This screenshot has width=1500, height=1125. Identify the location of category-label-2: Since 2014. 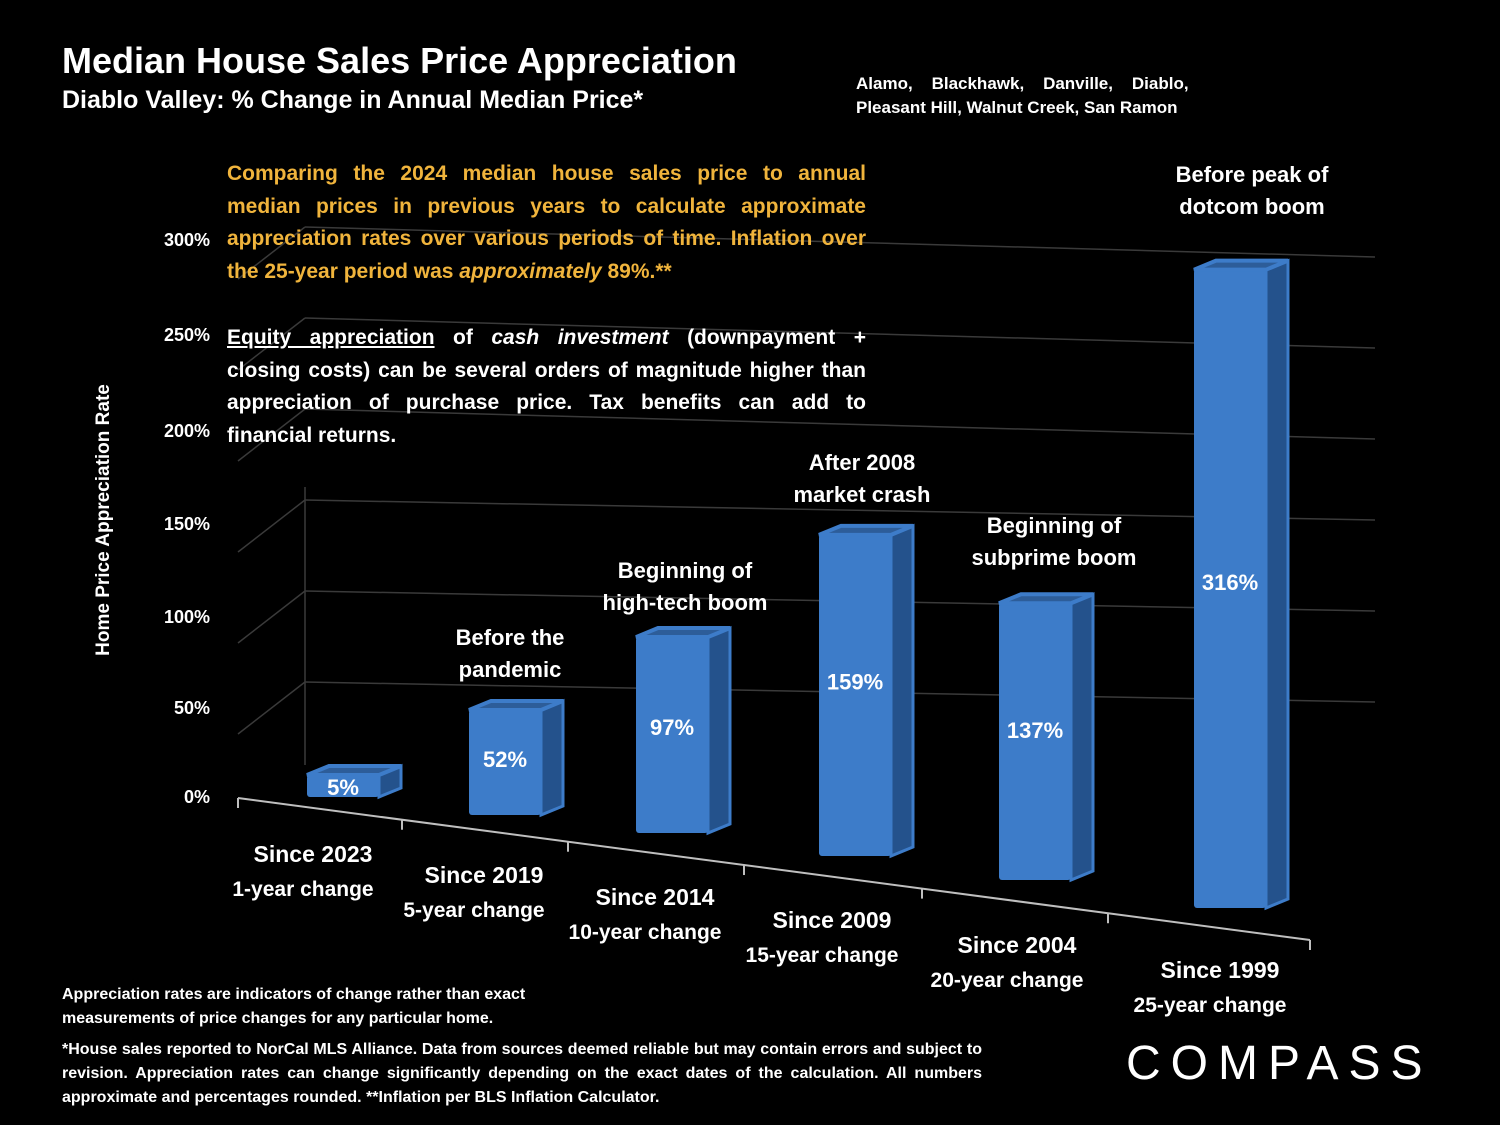
(655, 897).